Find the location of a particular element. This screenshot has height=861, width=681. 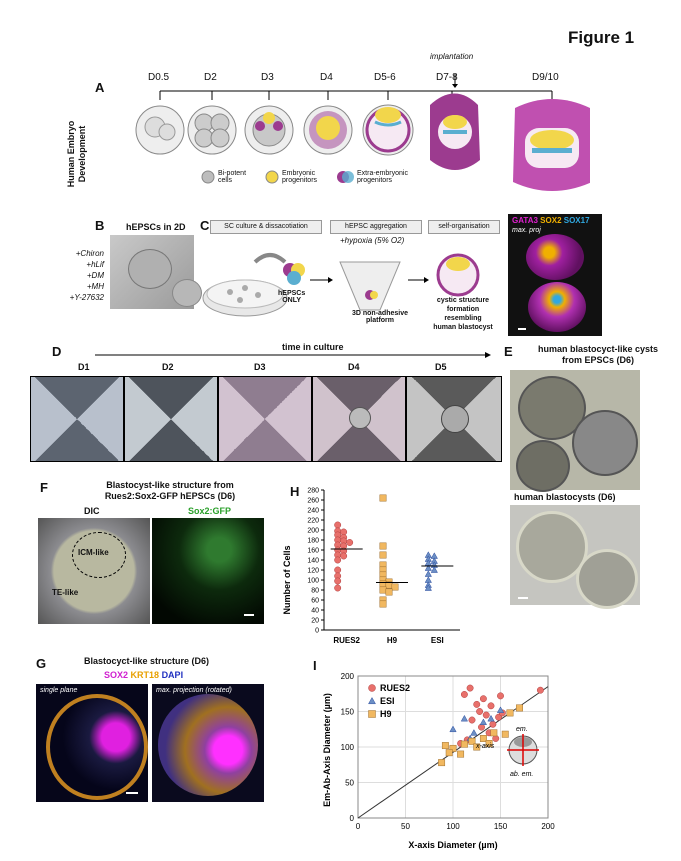

embryo-d2 is located at coordinates (212, 130).